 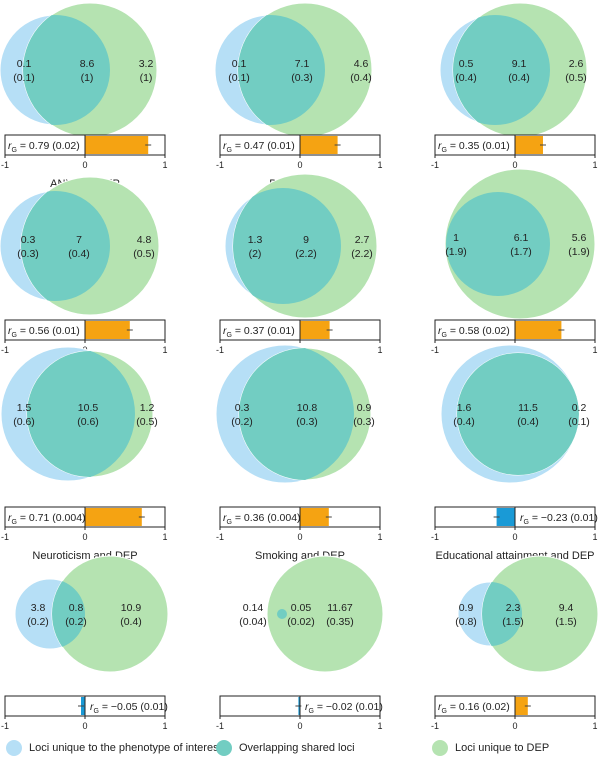 What do you see at coordinates (362, 240) in the screenshot?
I see `unique-dep-value: 2.7` at bounding box center [362, 240].